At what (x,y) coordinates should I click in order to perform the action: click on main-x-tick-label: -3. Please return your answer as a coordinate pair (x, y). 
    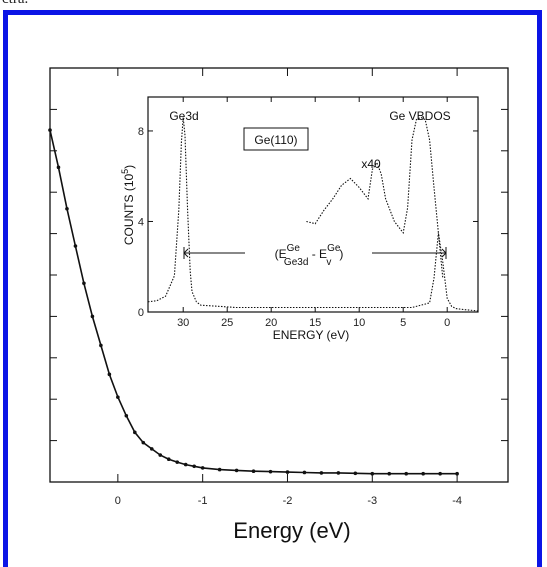
    Looking at the image, I should click on (372, 501).